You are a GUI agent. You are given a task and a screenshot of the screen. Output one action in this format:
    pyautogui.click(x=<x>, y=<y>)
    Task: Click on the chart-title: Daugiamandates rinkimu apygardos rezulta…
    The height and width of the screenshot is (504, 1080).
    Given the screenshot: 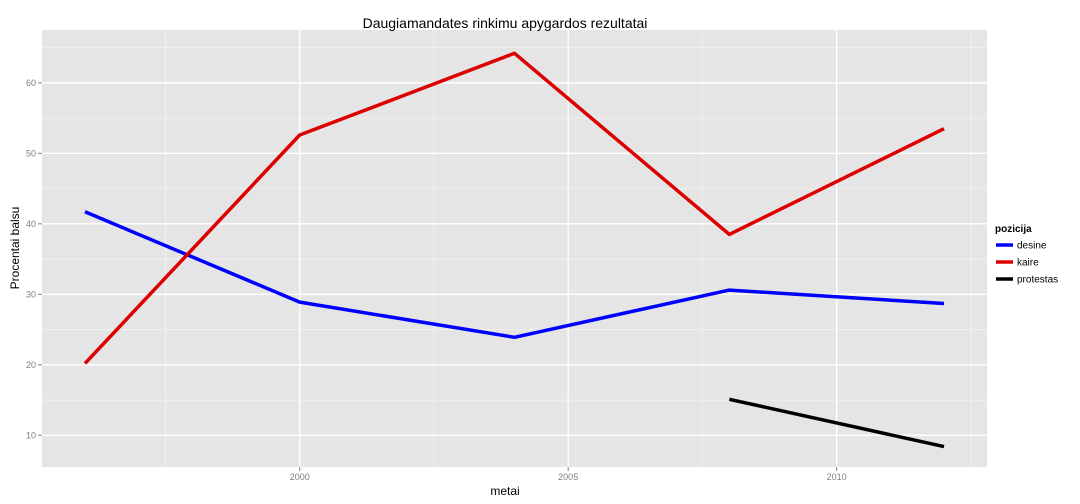 What is the action you would take?
    pyautogui.click(x=505, y=23)
    